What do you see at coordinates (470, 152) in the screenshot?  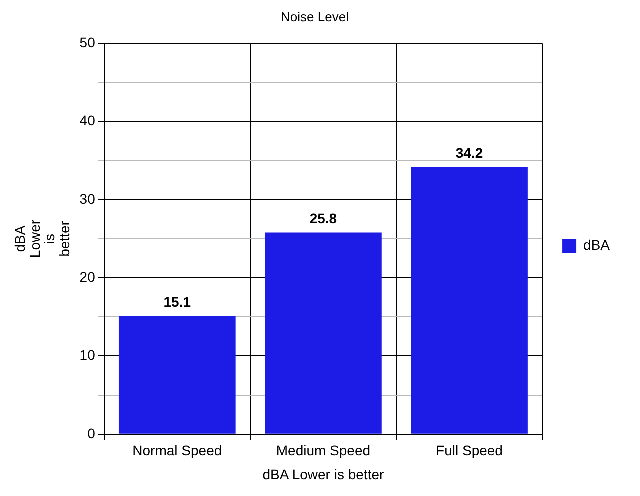 I see `data-label: 34.2` at bounding box center [470, 152].